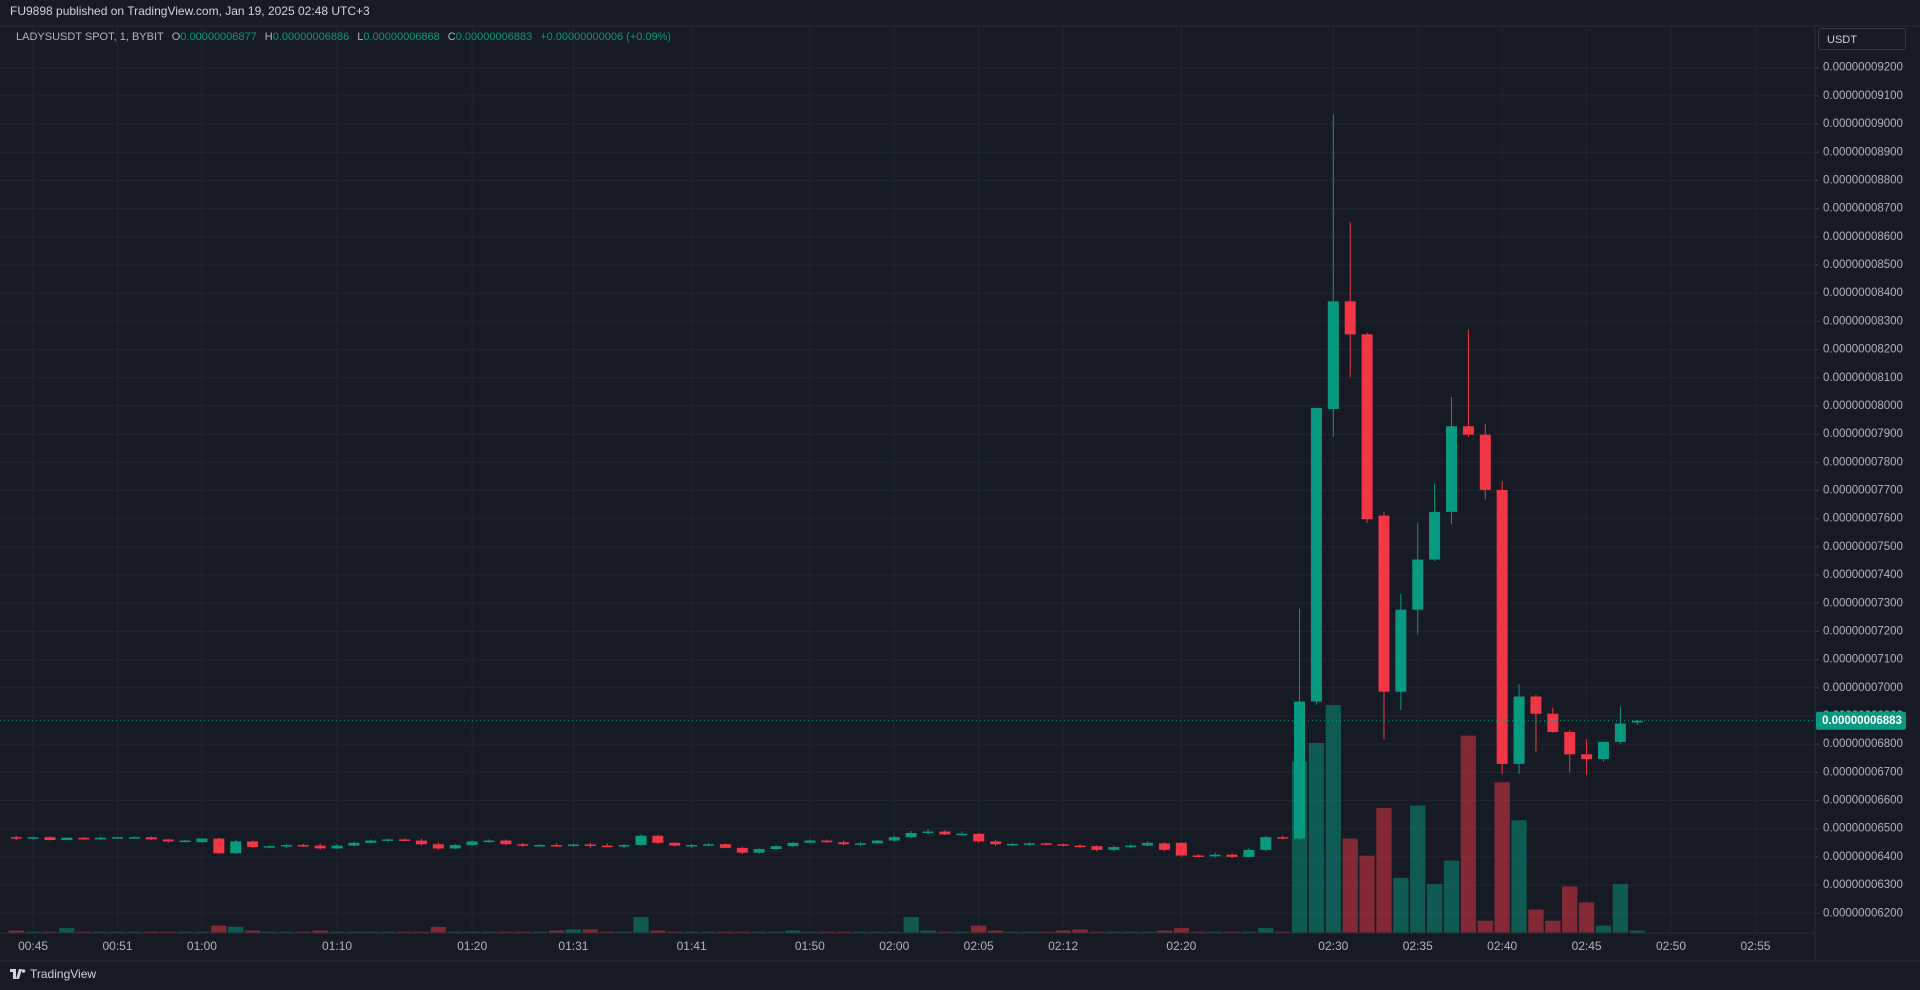 Image resolution: width=1920 pixels, height=990 pixels. Describe the element at coordinates (1863, 688) in the screenshot. I see `y-tick-label: 0.00000007000` at that location.